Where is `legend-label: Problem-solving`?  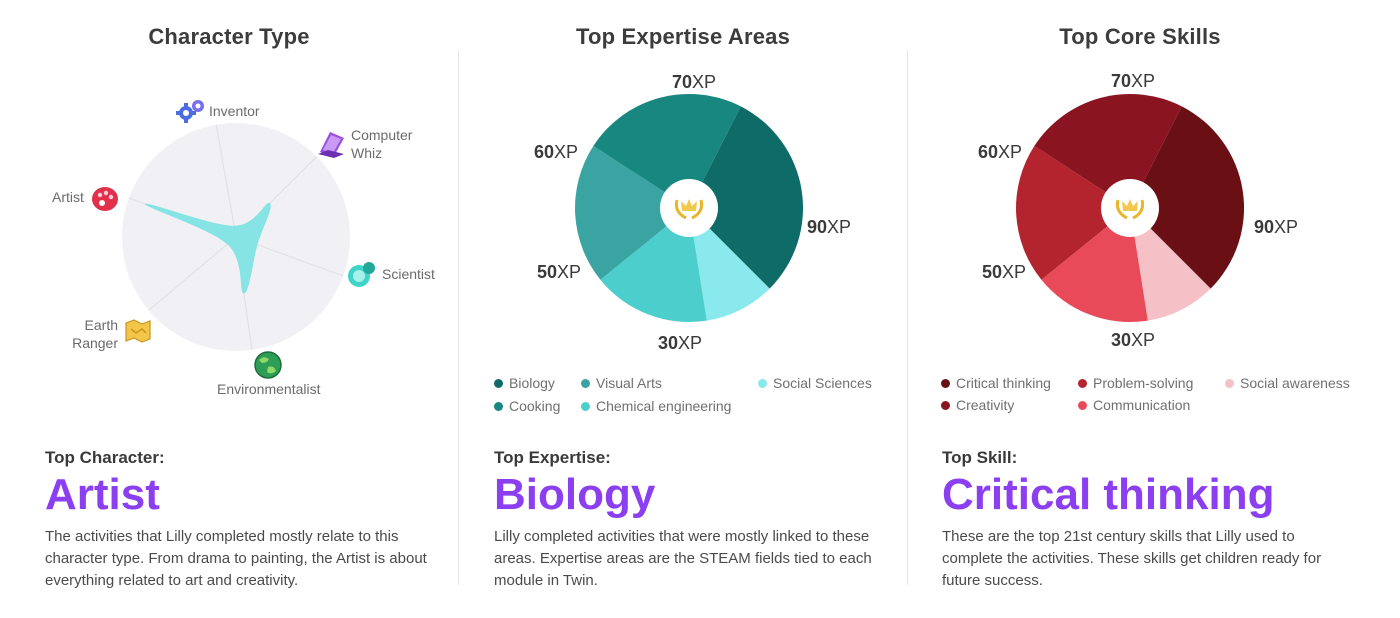 legend-label: Problem-solving is located at coordinates (1143, 383).